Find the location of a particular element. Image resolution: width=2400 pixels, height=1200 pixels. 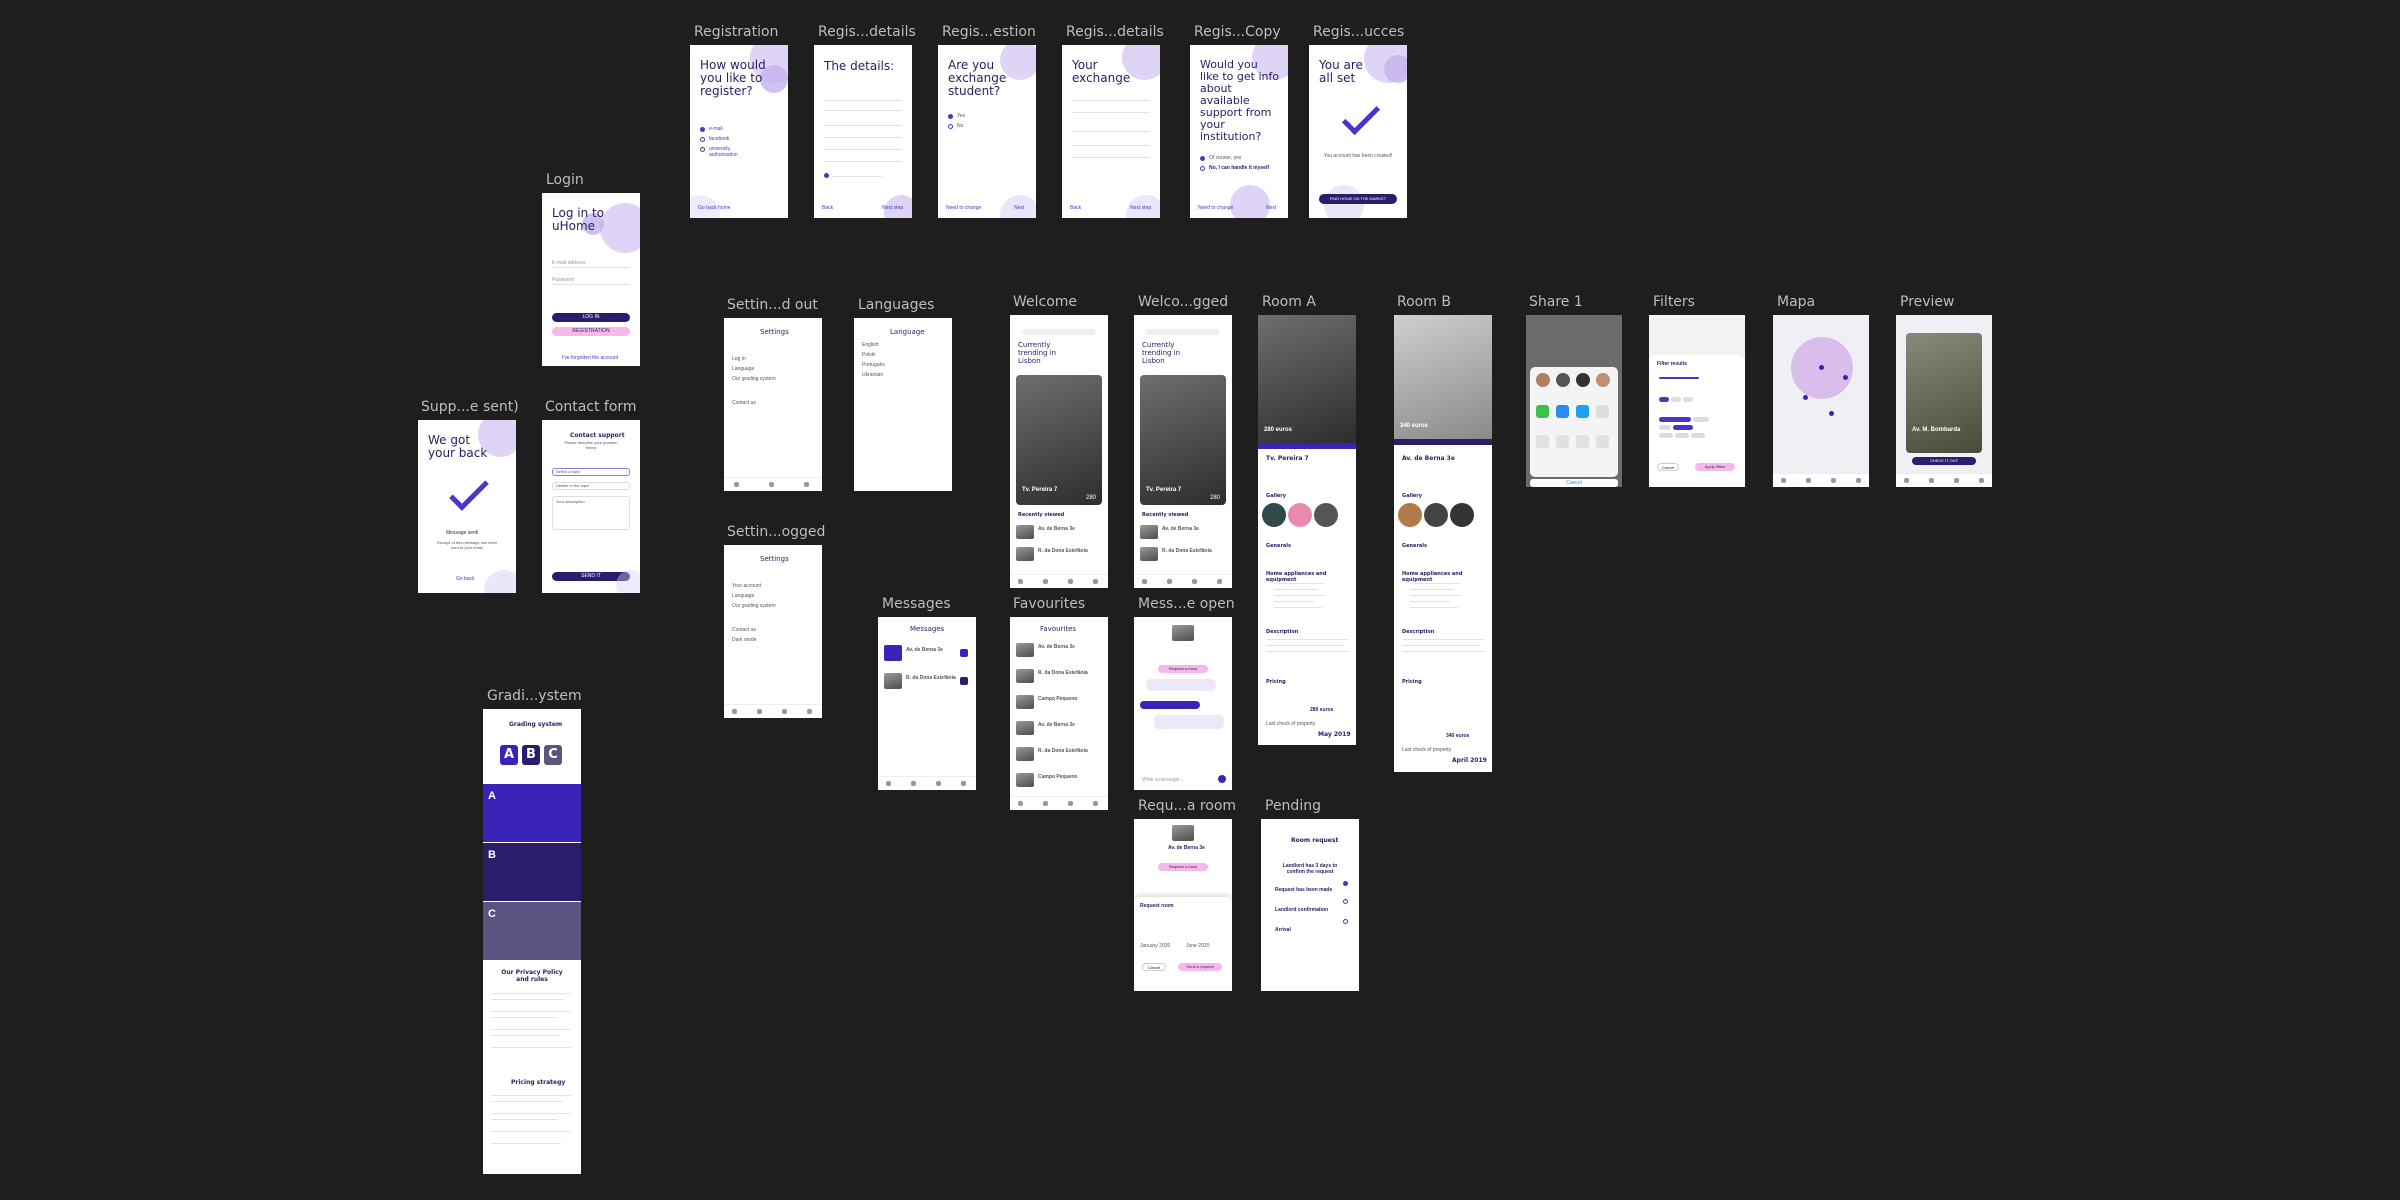

email-field: E-mail address is located at coordinates (569, 263).